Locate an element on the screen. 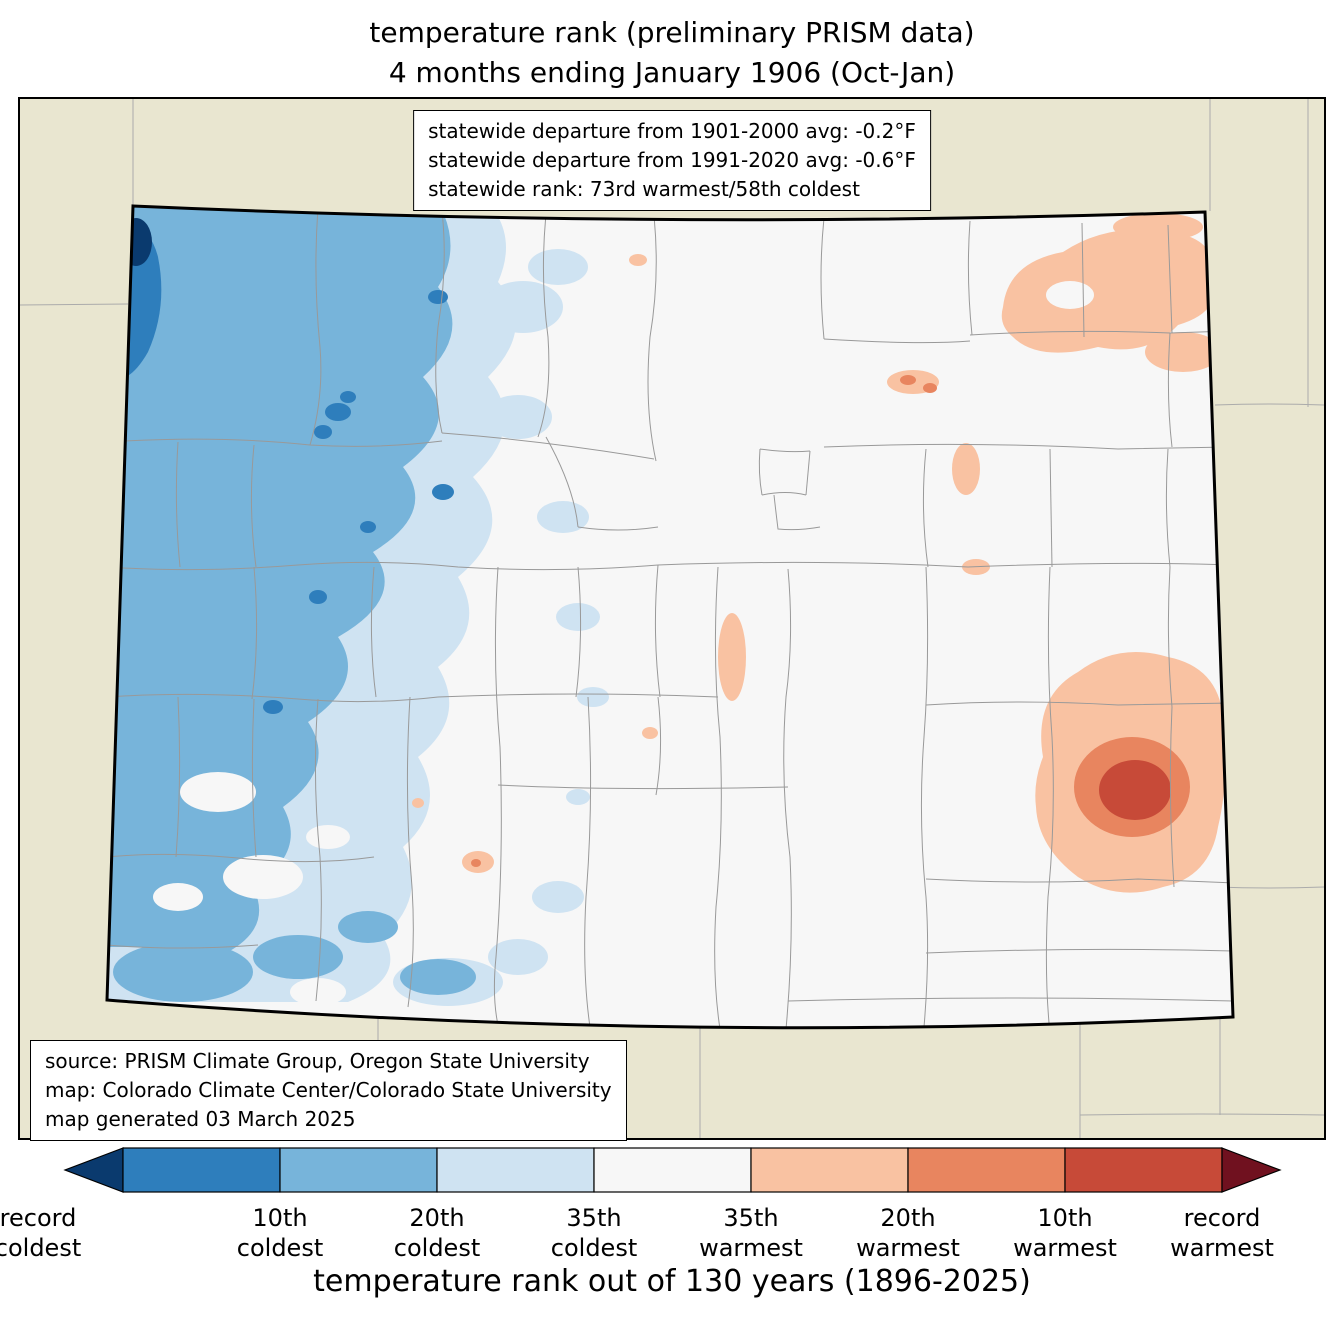 Image resolution: width=1344 pixels, height=1332 pixels. legend-label-record-warmest: record warmest is located at coordinates (1222, 1233).